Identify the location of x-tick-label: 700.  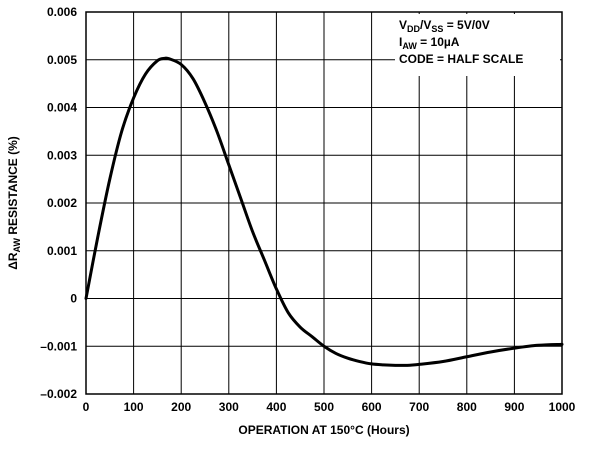
(419, 407).